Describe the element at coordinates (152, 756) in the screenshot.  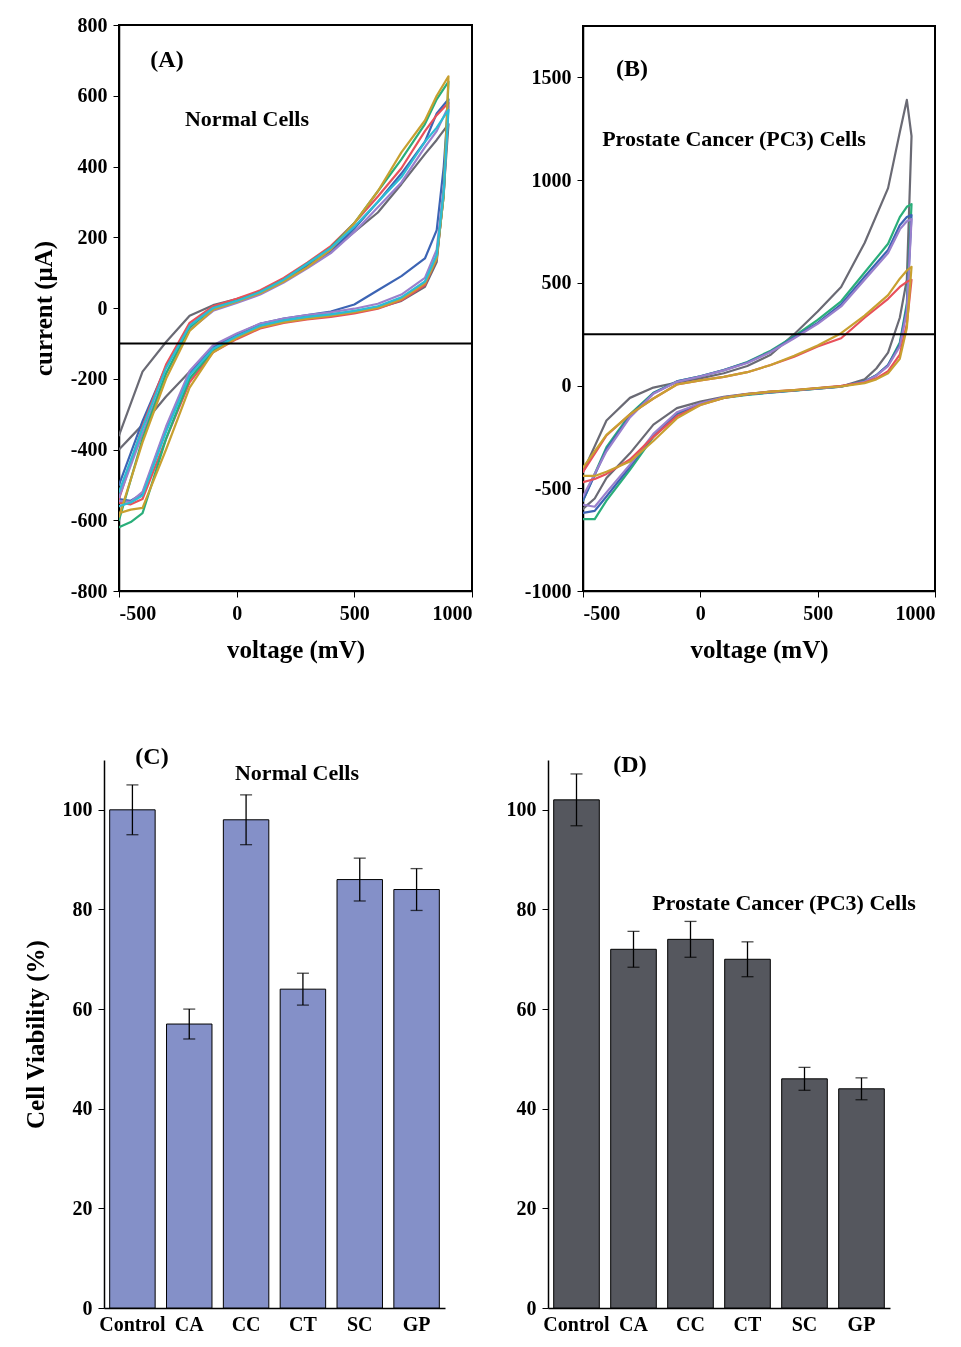
I see `annotation: (C)` at that location.